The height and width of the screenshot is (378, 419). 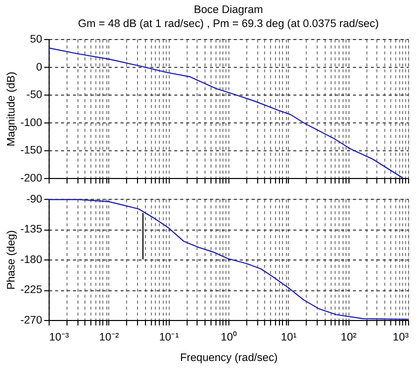 I want to click on y-tick-label: -50, so click(x=34, y=95).